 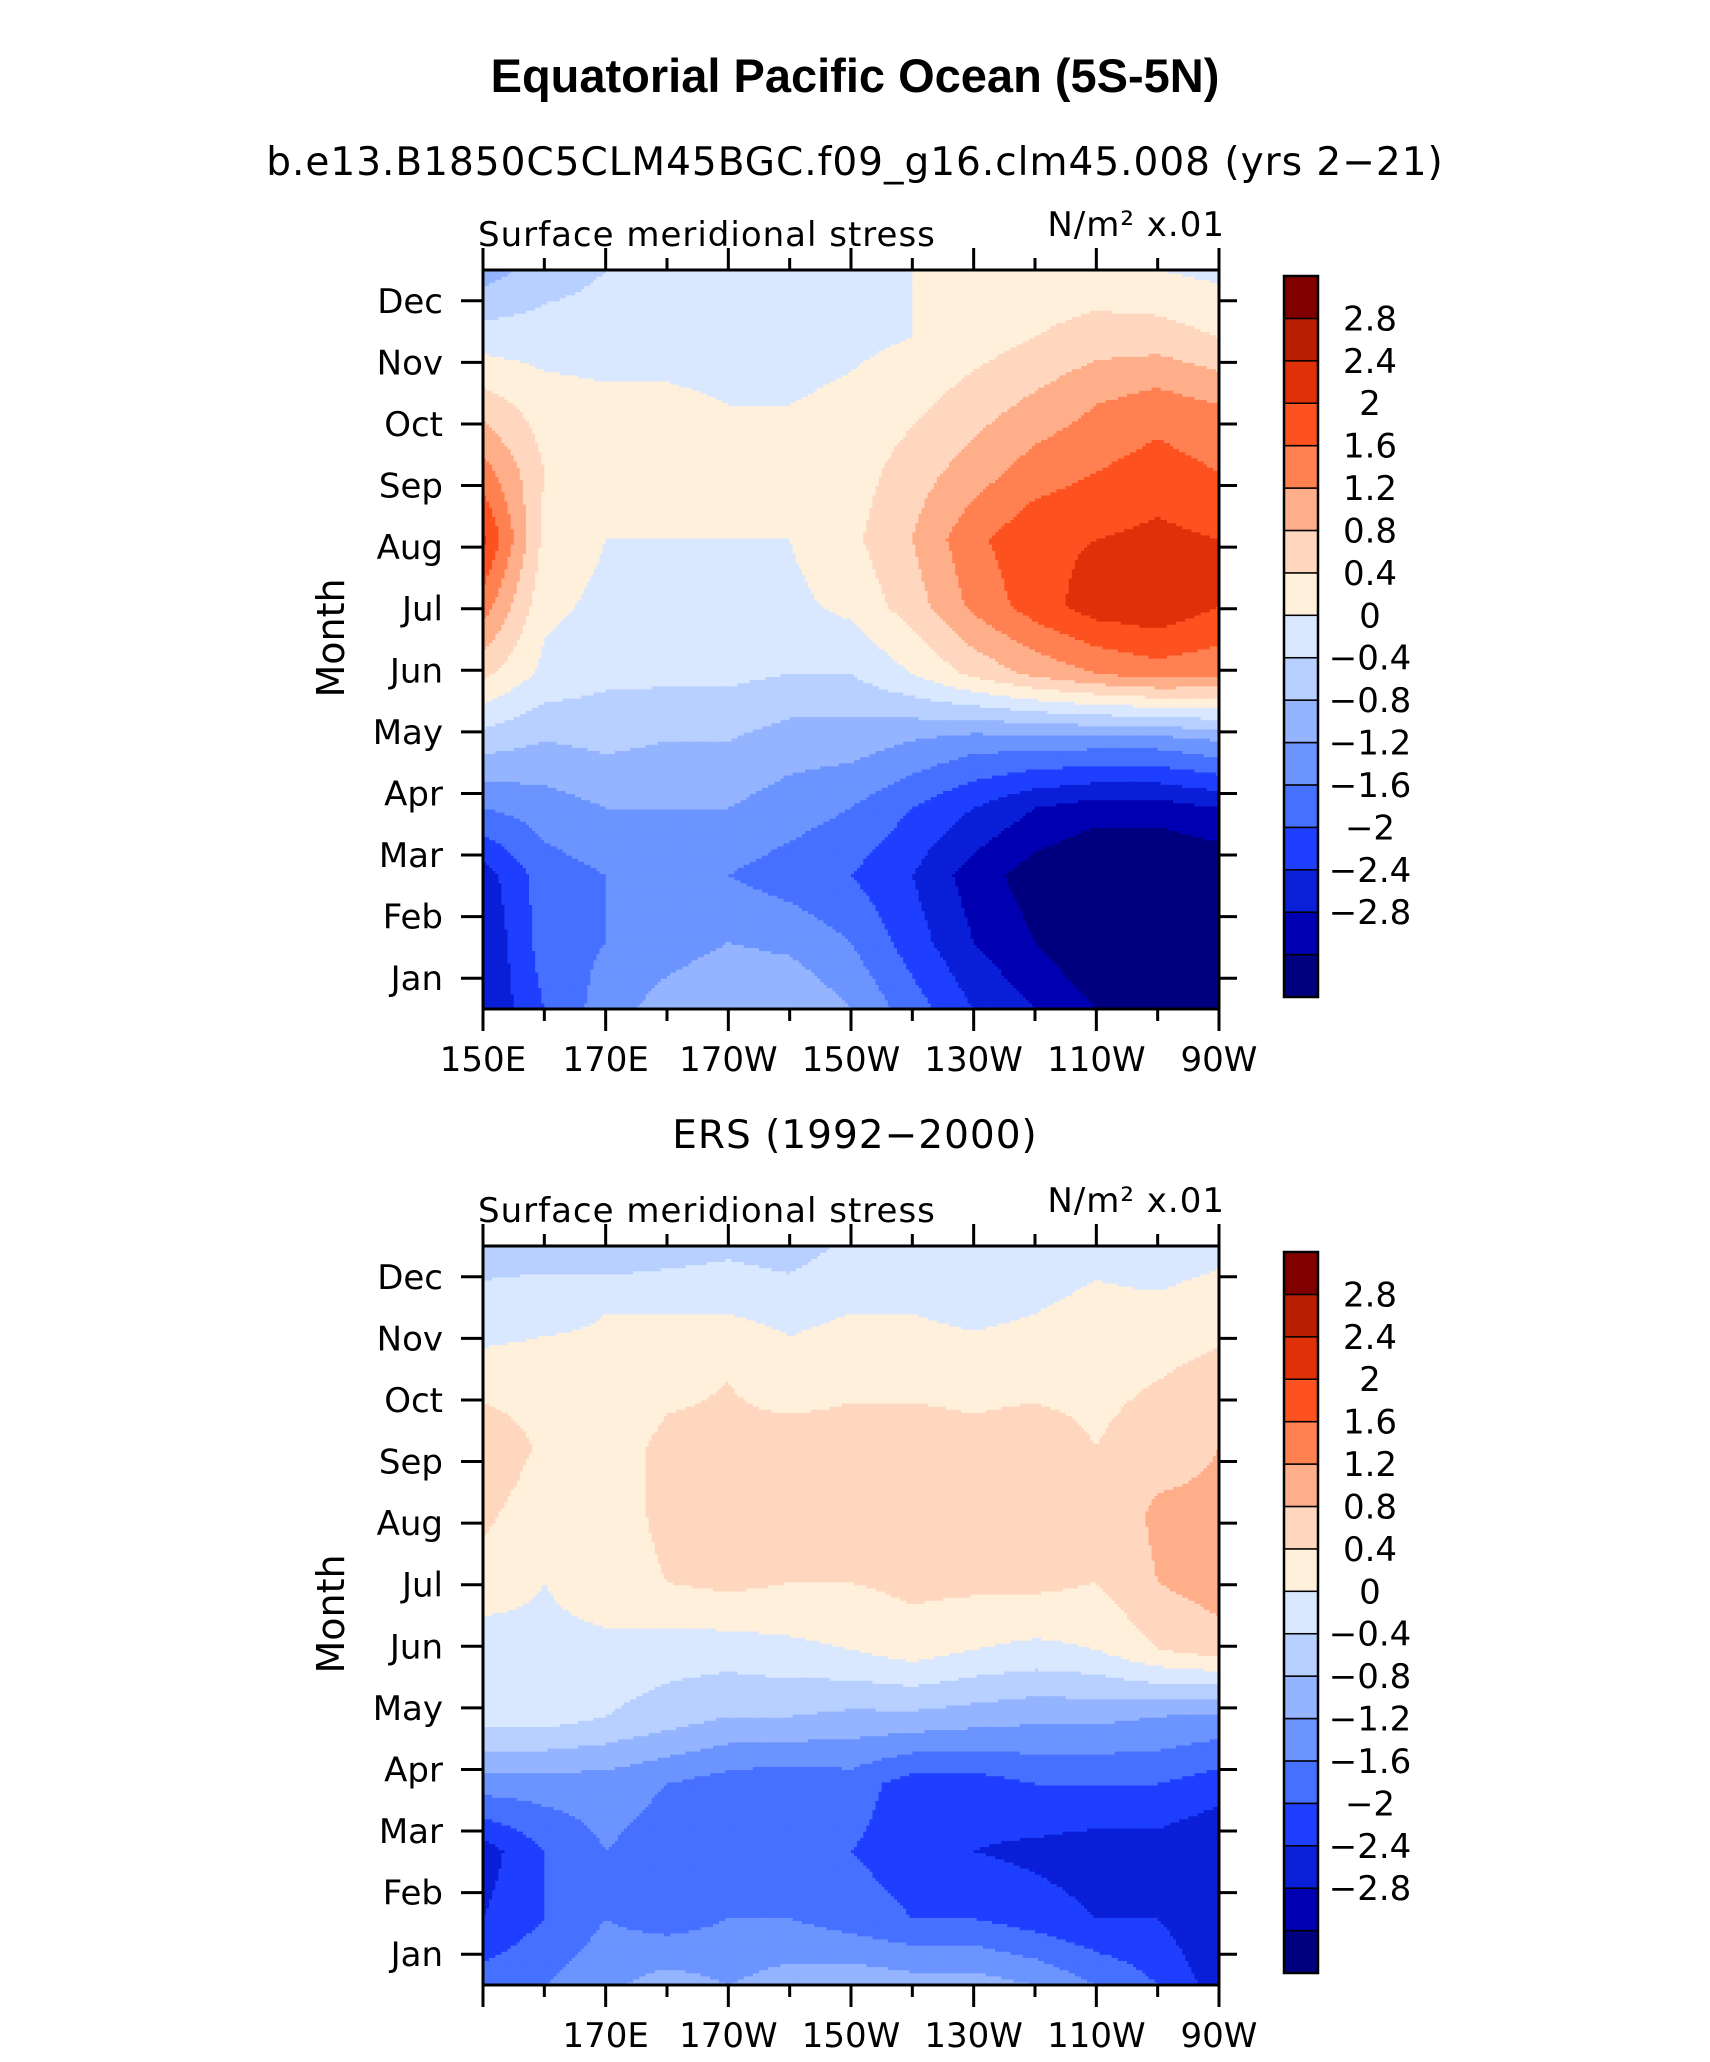 What do you see at coordinates (973, 2036) in the screenshot?
I see `x-tick-label: 130W` at bounding box center [973, 2036].